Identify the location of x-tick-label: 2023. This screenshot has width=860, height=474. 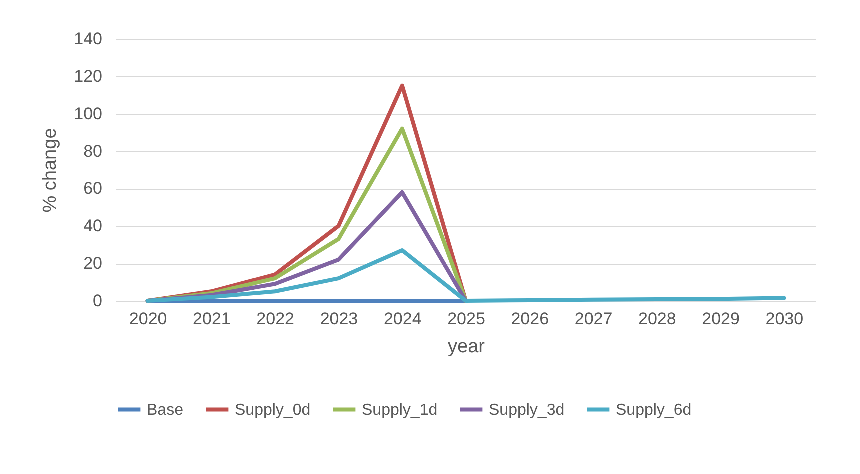
(339, 319).